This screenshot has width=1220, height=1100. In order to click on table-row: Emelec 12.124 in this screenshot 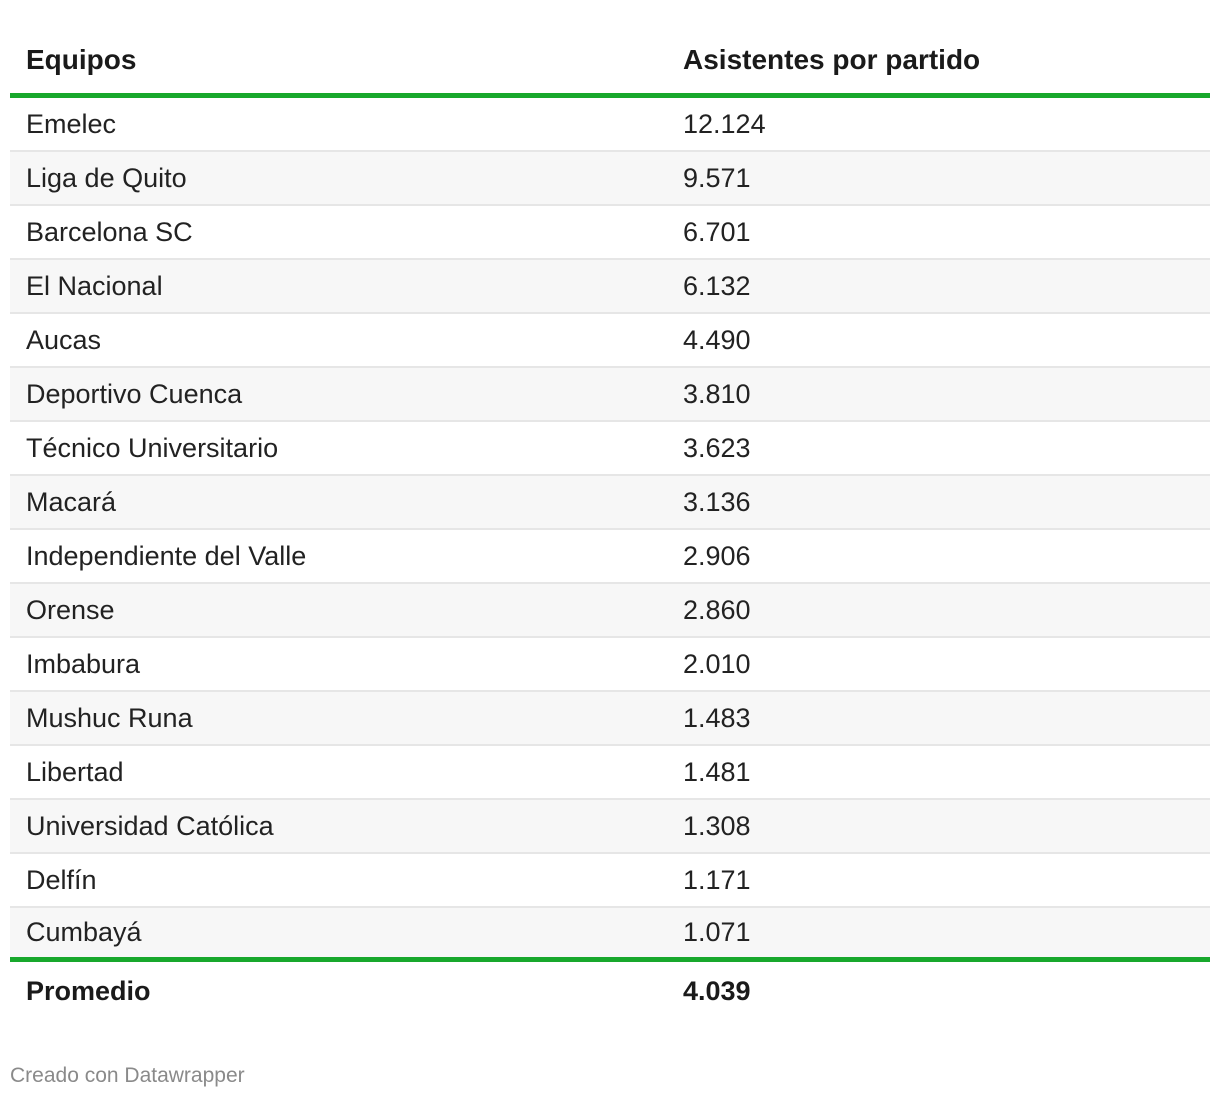, I will do `click(610, 125)`.